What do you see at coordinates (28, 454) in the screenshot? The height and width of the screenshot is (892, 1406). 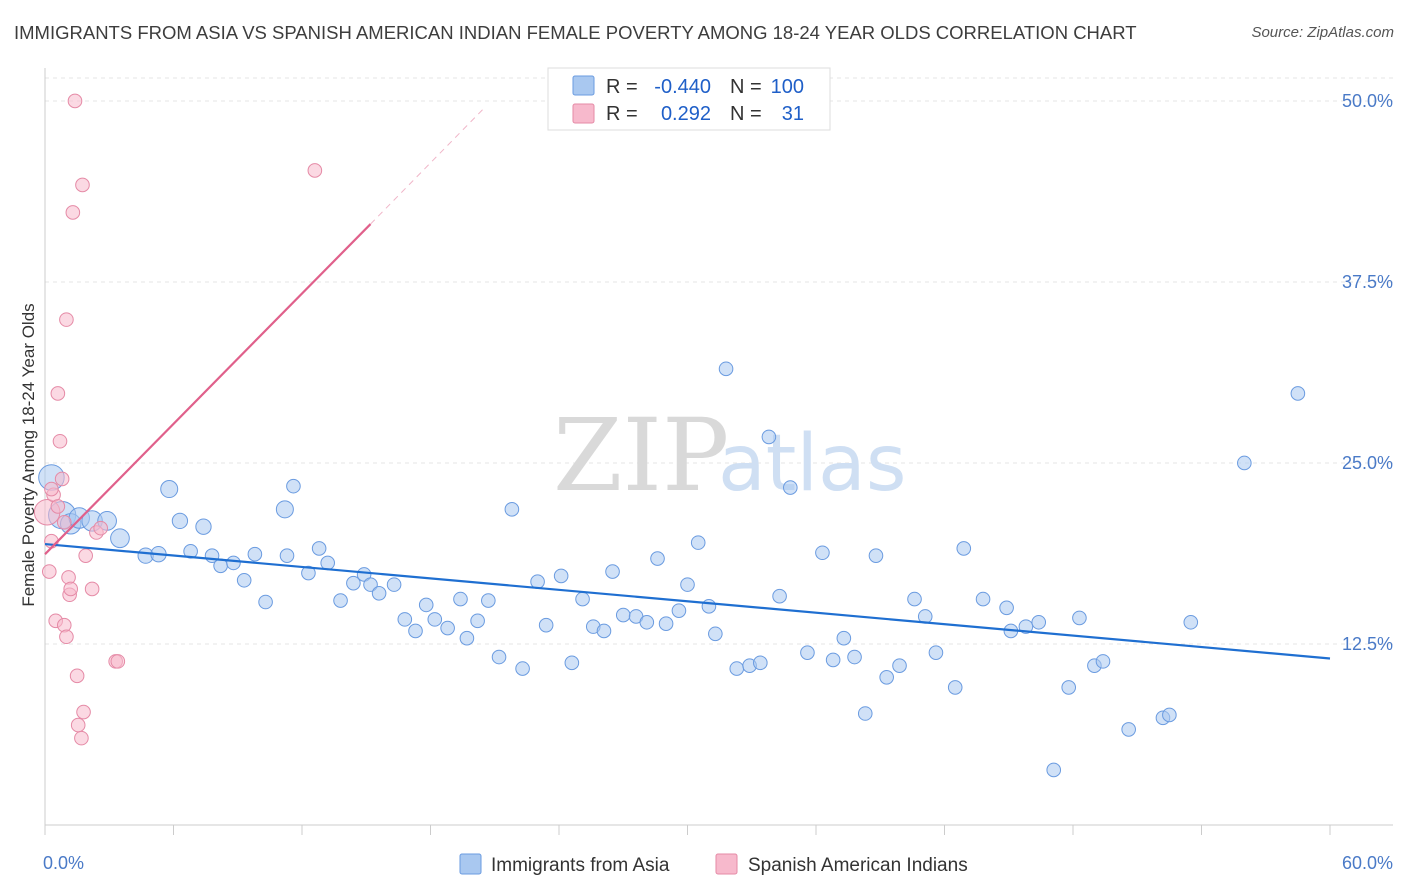 I see `y-axis-label: Female Poverty Among 18-24 Year Olds` at bounding box center [28, 454].